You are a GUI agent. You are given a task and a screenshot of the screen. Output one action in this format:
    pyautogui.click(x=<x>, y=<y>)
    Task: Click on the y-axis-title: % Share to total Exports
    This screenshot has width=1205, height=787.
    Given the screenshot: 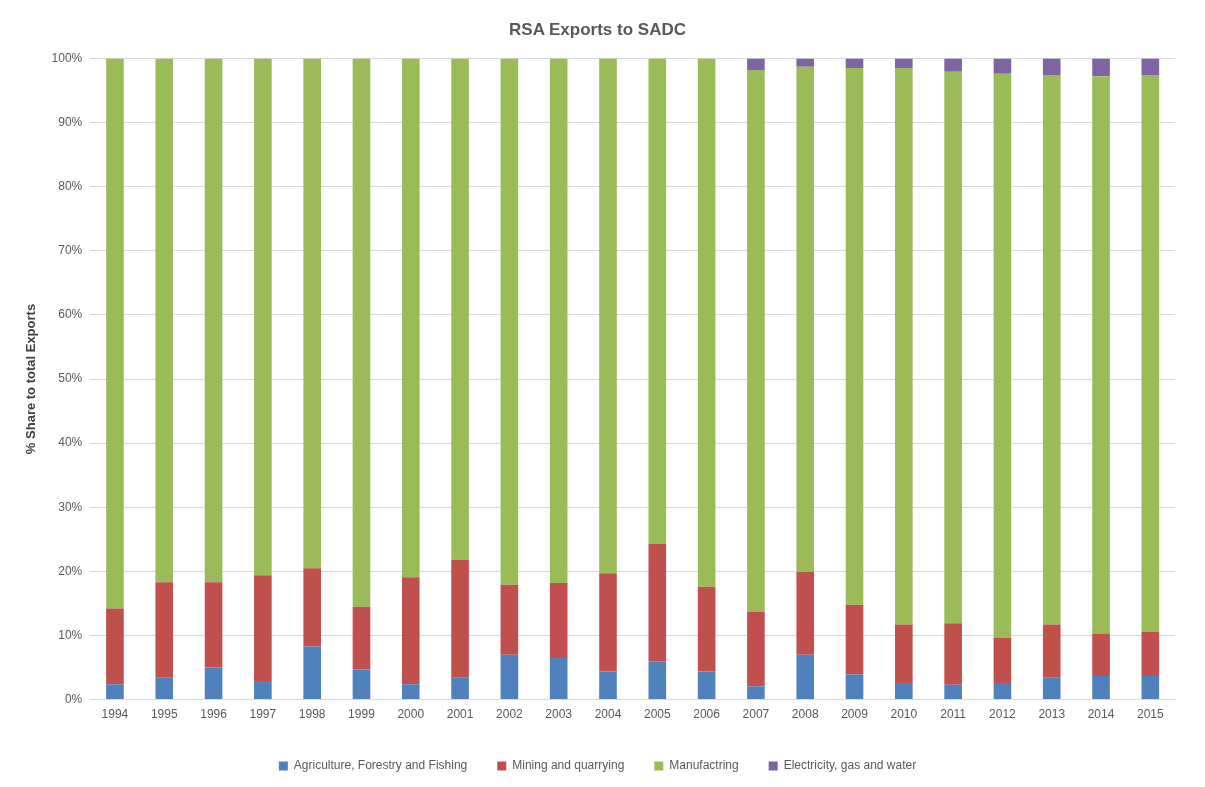 What is the action you would take?
    pyautogui.click(x=31, y=379)
    